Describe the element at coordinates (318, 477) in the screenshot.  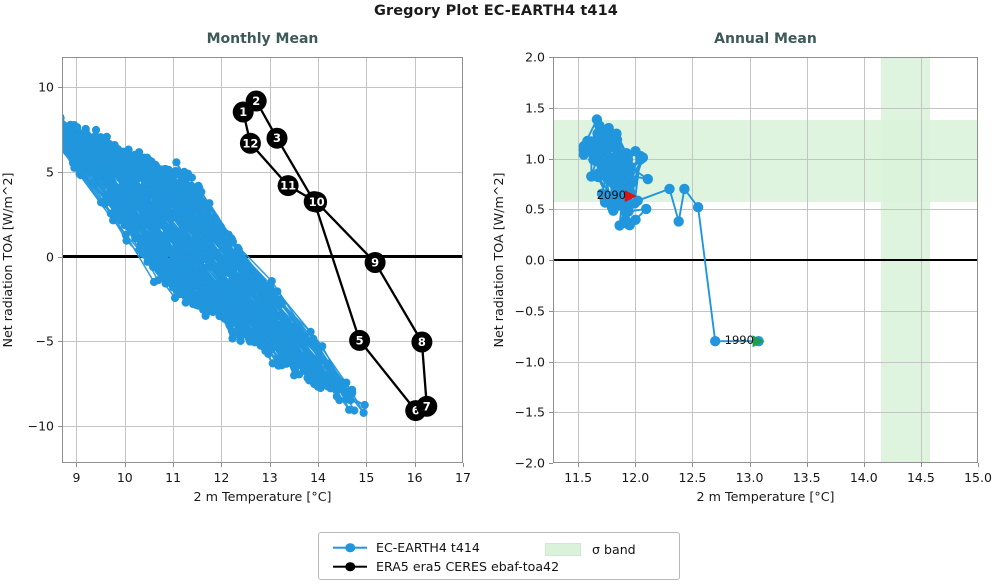
I see `x-tick-label: 14` at that location.